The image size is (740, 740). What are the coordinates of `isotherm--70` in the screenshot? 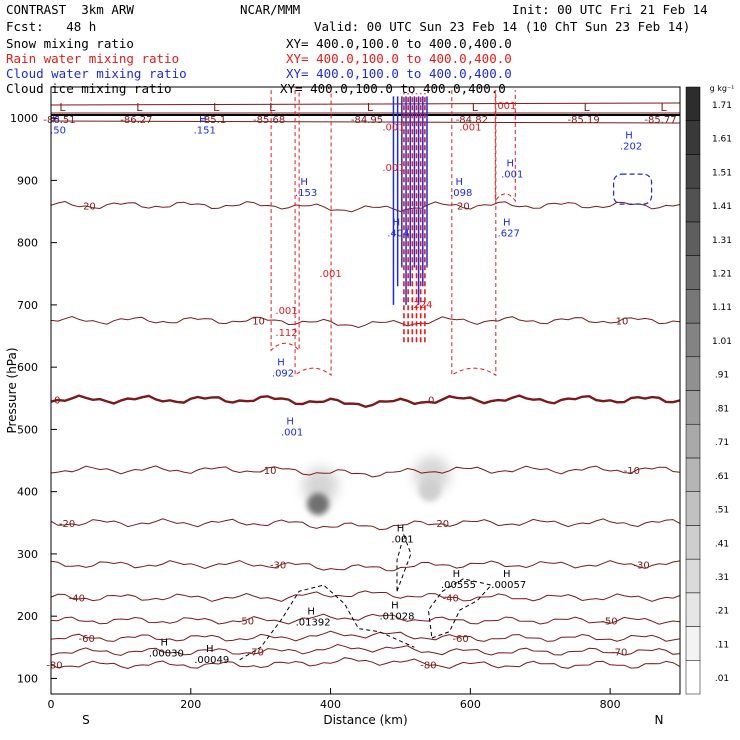 It's located at (365, 649).